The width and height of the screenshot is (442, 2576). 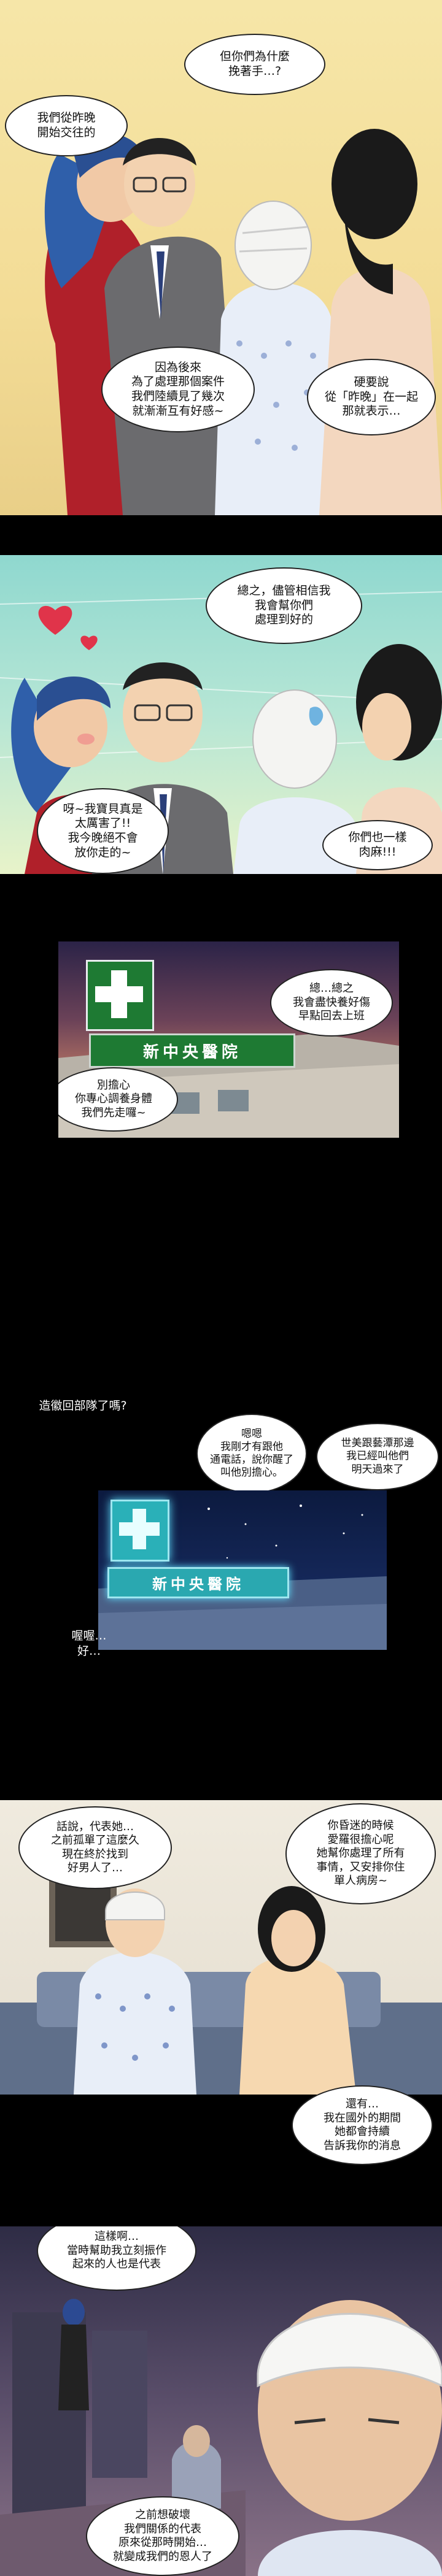 I want to click on speech-bubble: 總…總之 我會盡快養好傷 早點回去上班, so click(x=331, y=1003).